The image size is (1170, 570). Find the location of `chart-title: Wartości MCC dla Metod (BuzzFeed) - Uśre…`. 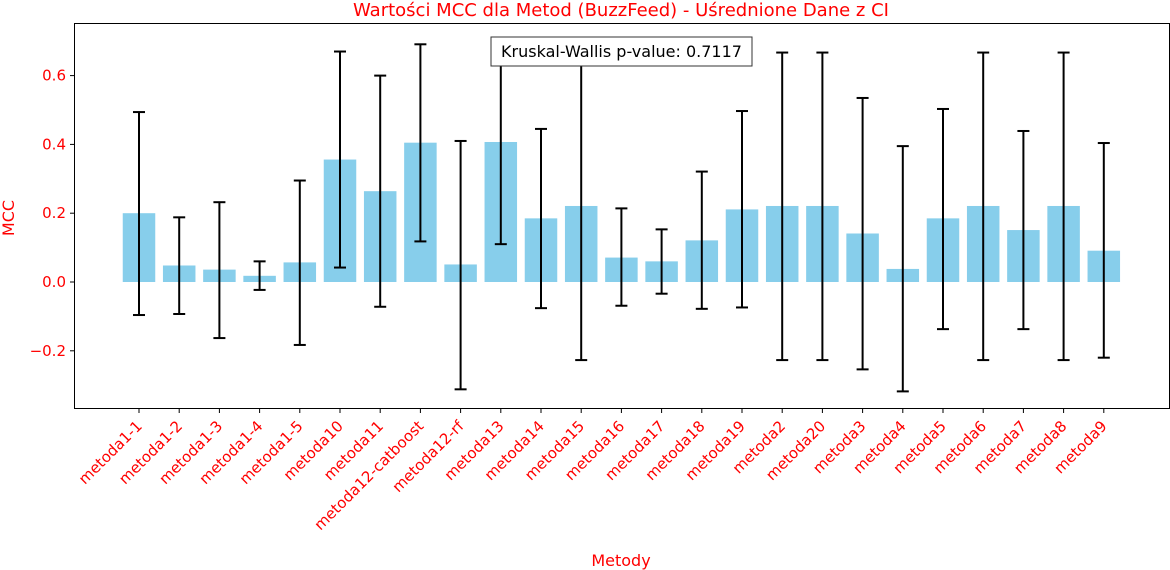

chart-title: Wartości MCC dla Metod (BuzzFeed) - Uśre… is located at coordinates (621, 10).